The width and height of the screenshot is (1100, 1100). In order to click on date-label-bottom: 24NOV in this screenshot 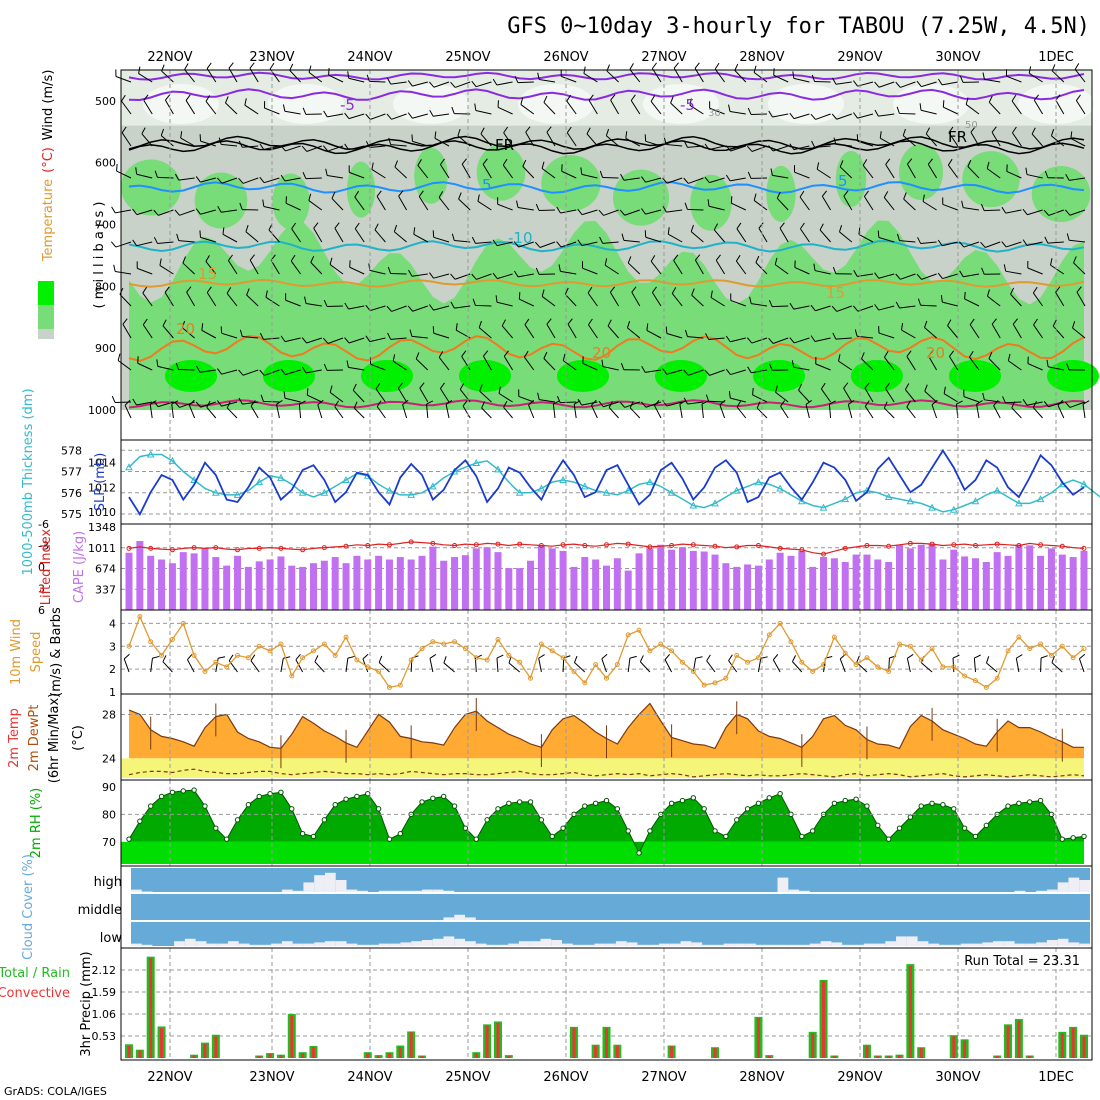, I will do `click(369, 1077)`.